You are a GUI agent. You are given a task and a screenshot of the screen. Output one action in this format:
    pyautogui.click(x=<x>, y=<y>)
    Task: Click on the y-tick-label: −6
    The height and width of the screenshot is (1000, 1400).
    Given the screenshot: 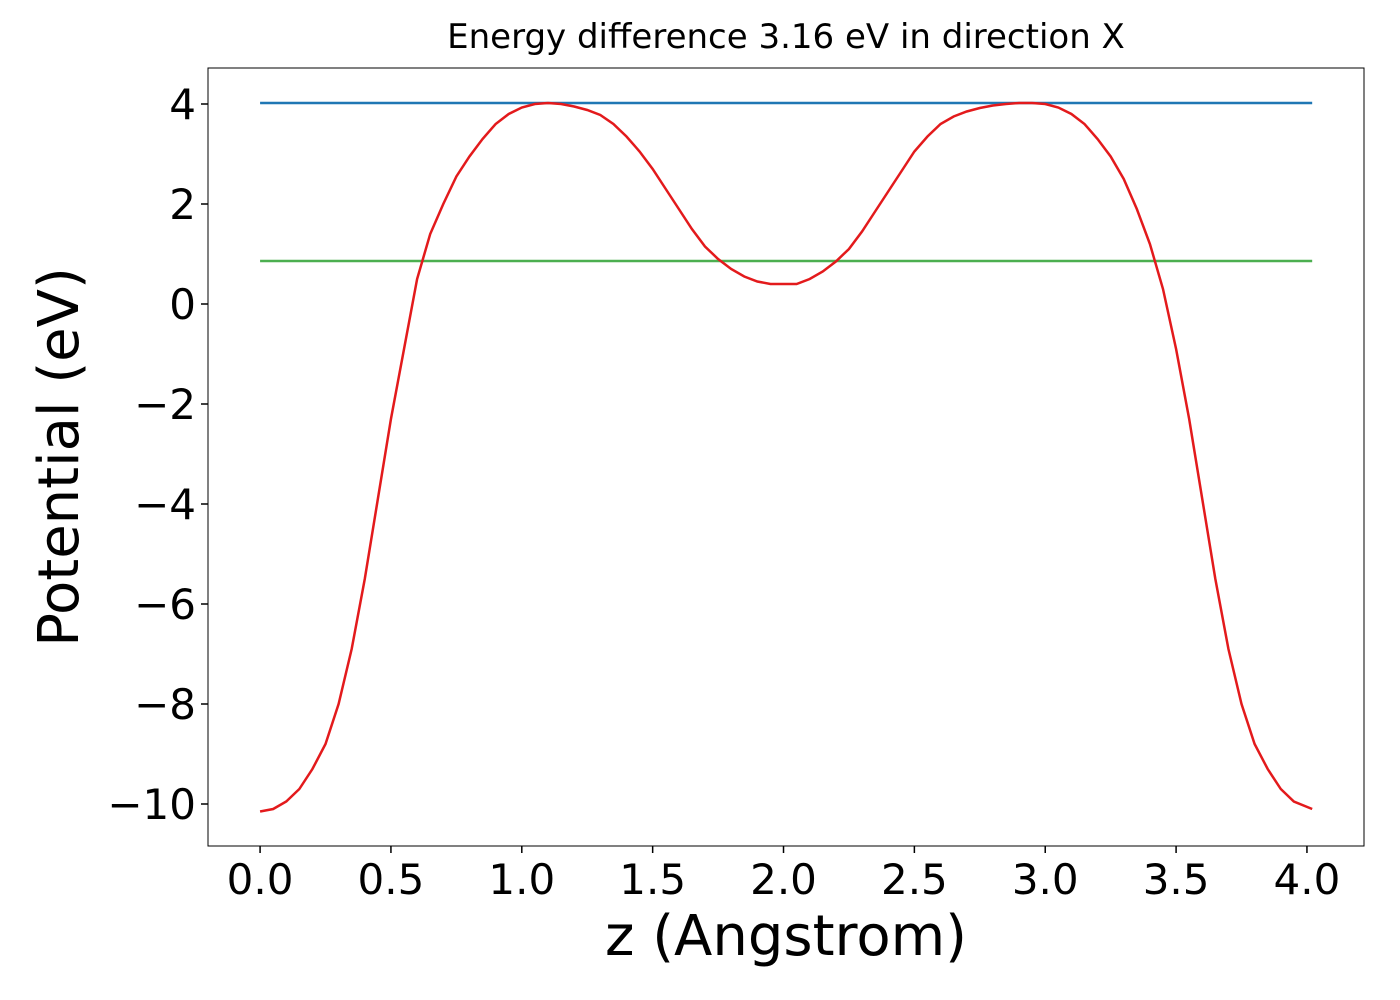 What is the action you would take?
    pyautogui.click(x=165, y=604)
    